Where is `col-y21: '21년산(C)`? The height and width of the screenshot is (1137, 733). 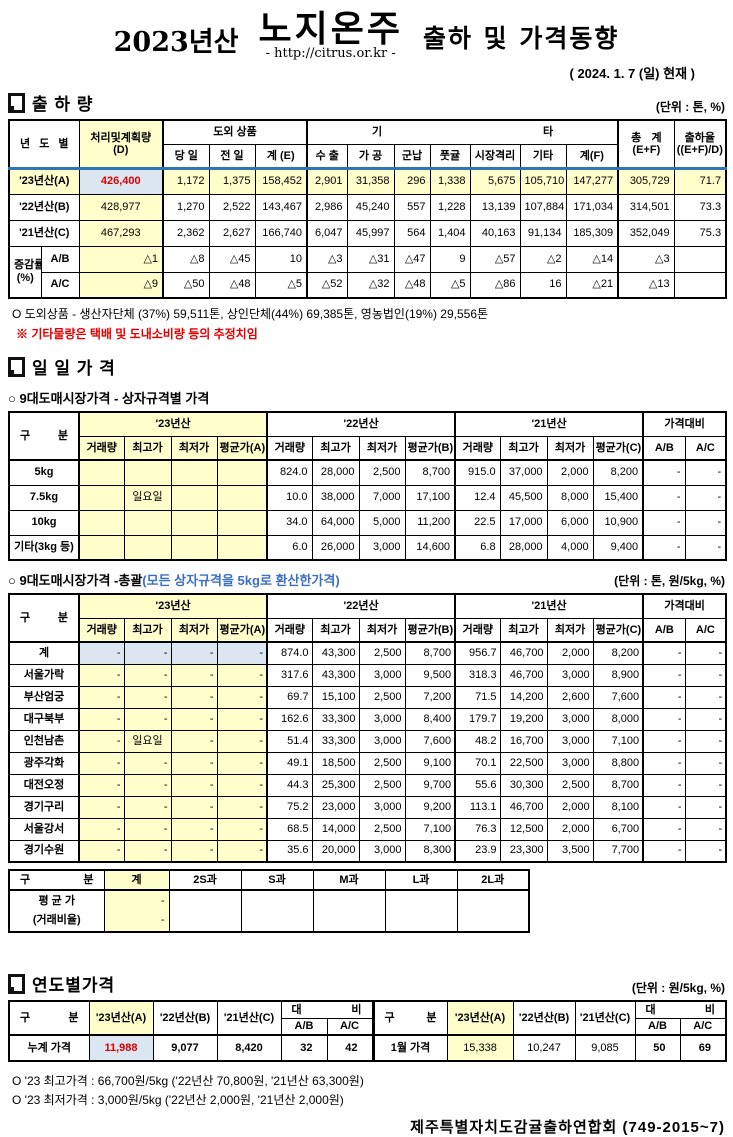 col-y21: '21년산(C) is located at coordinates (249, 1018).